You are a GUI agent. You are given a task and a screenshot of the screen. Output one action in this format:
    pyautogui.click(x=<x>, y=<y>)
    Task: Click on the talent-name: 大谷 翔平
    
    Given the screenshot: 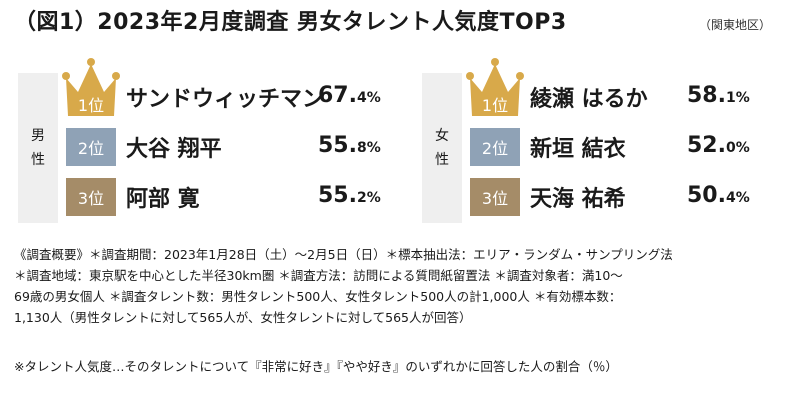 What is the action you would take?
    pyautogui.click(x=174, y=149)
    